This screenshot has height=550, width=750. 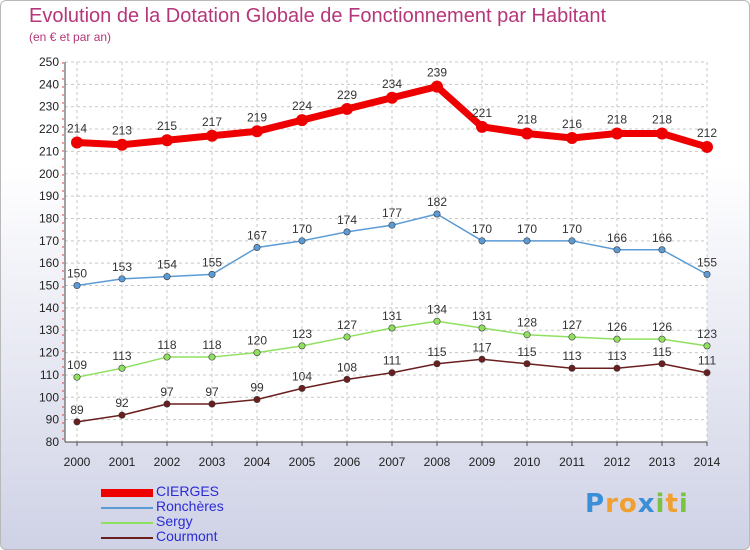 I want to click on y-tick-label: 250, so click(x=49, y=62).